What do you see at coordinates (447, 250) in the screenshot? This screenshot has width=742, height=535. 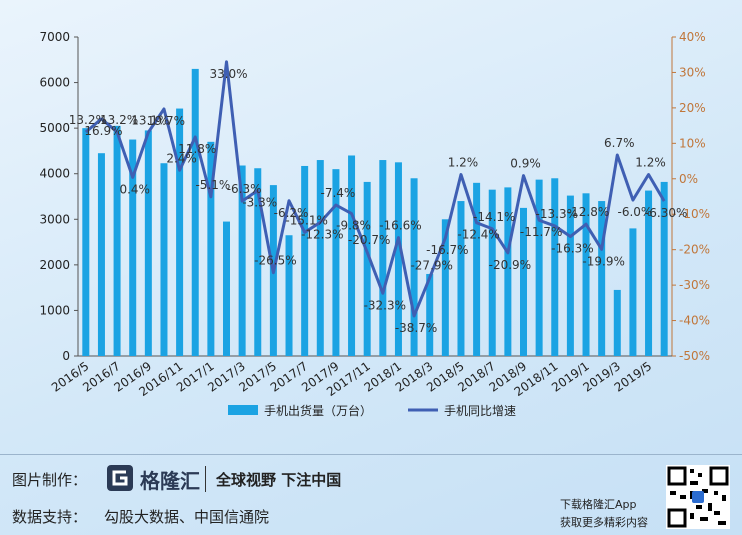 I see `data-label: -16.7%` at bounding box center [447, 250].